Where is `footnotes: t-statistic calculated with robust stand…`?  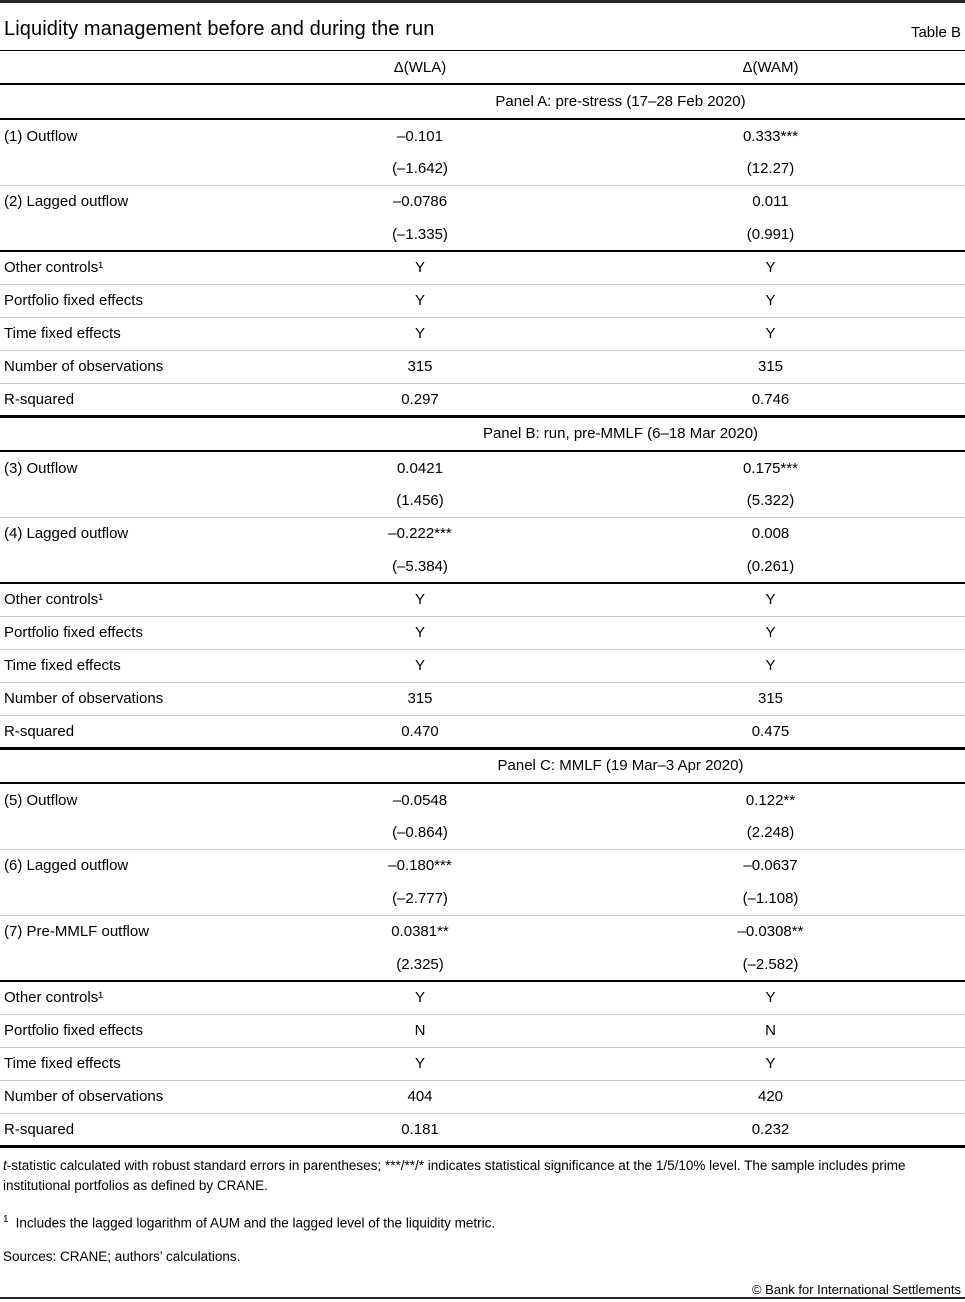
footnotes: t-statistic calculated with robust stand… is located at coordinates (482, 1224).